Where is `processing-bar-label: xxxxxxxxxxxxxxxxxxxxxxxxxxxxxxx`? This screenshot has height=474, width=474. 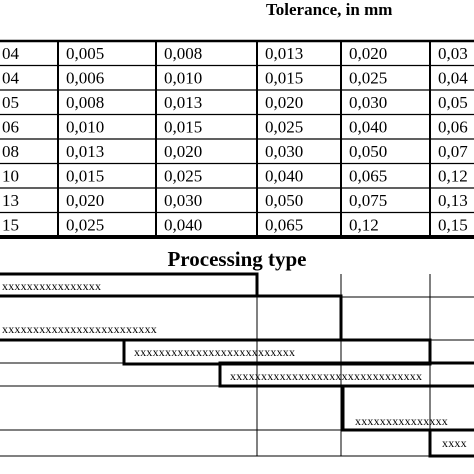 processing-bar-label: xxxxxxxxxxxxxxxxxxxxxxxxxxxxxxx is located at coordinates (326, 376).